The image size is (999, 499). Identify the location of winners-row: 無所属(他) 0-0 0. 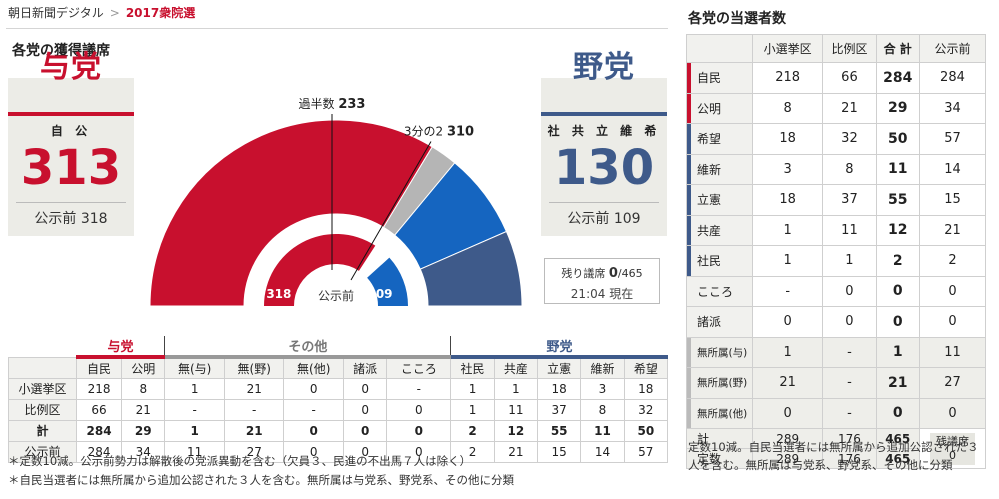
(836, 413).